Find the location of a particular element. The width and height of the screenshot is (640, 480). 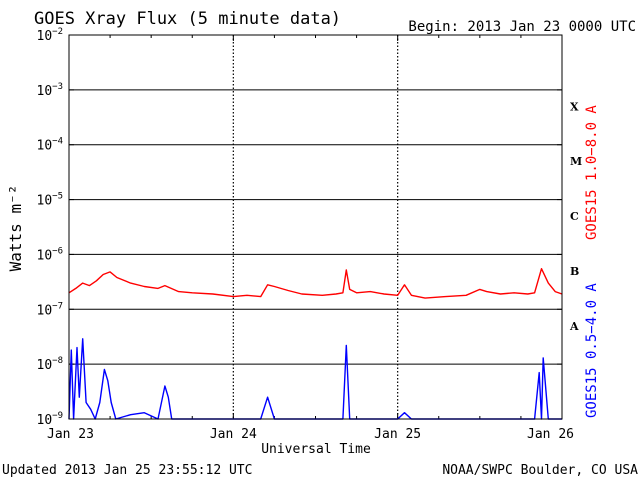

flare-class-label: M is located at coordinates (576, 161).